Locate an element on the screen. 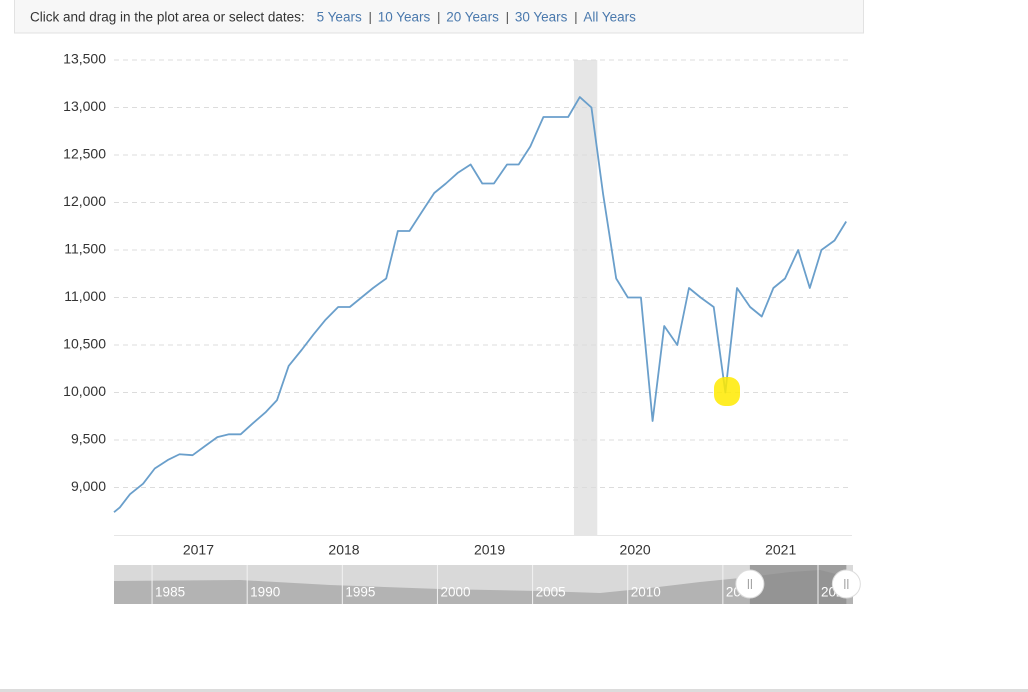 The image size is (1028, 692). x-tick-label: 2017 is located at coordinates (198, 550).